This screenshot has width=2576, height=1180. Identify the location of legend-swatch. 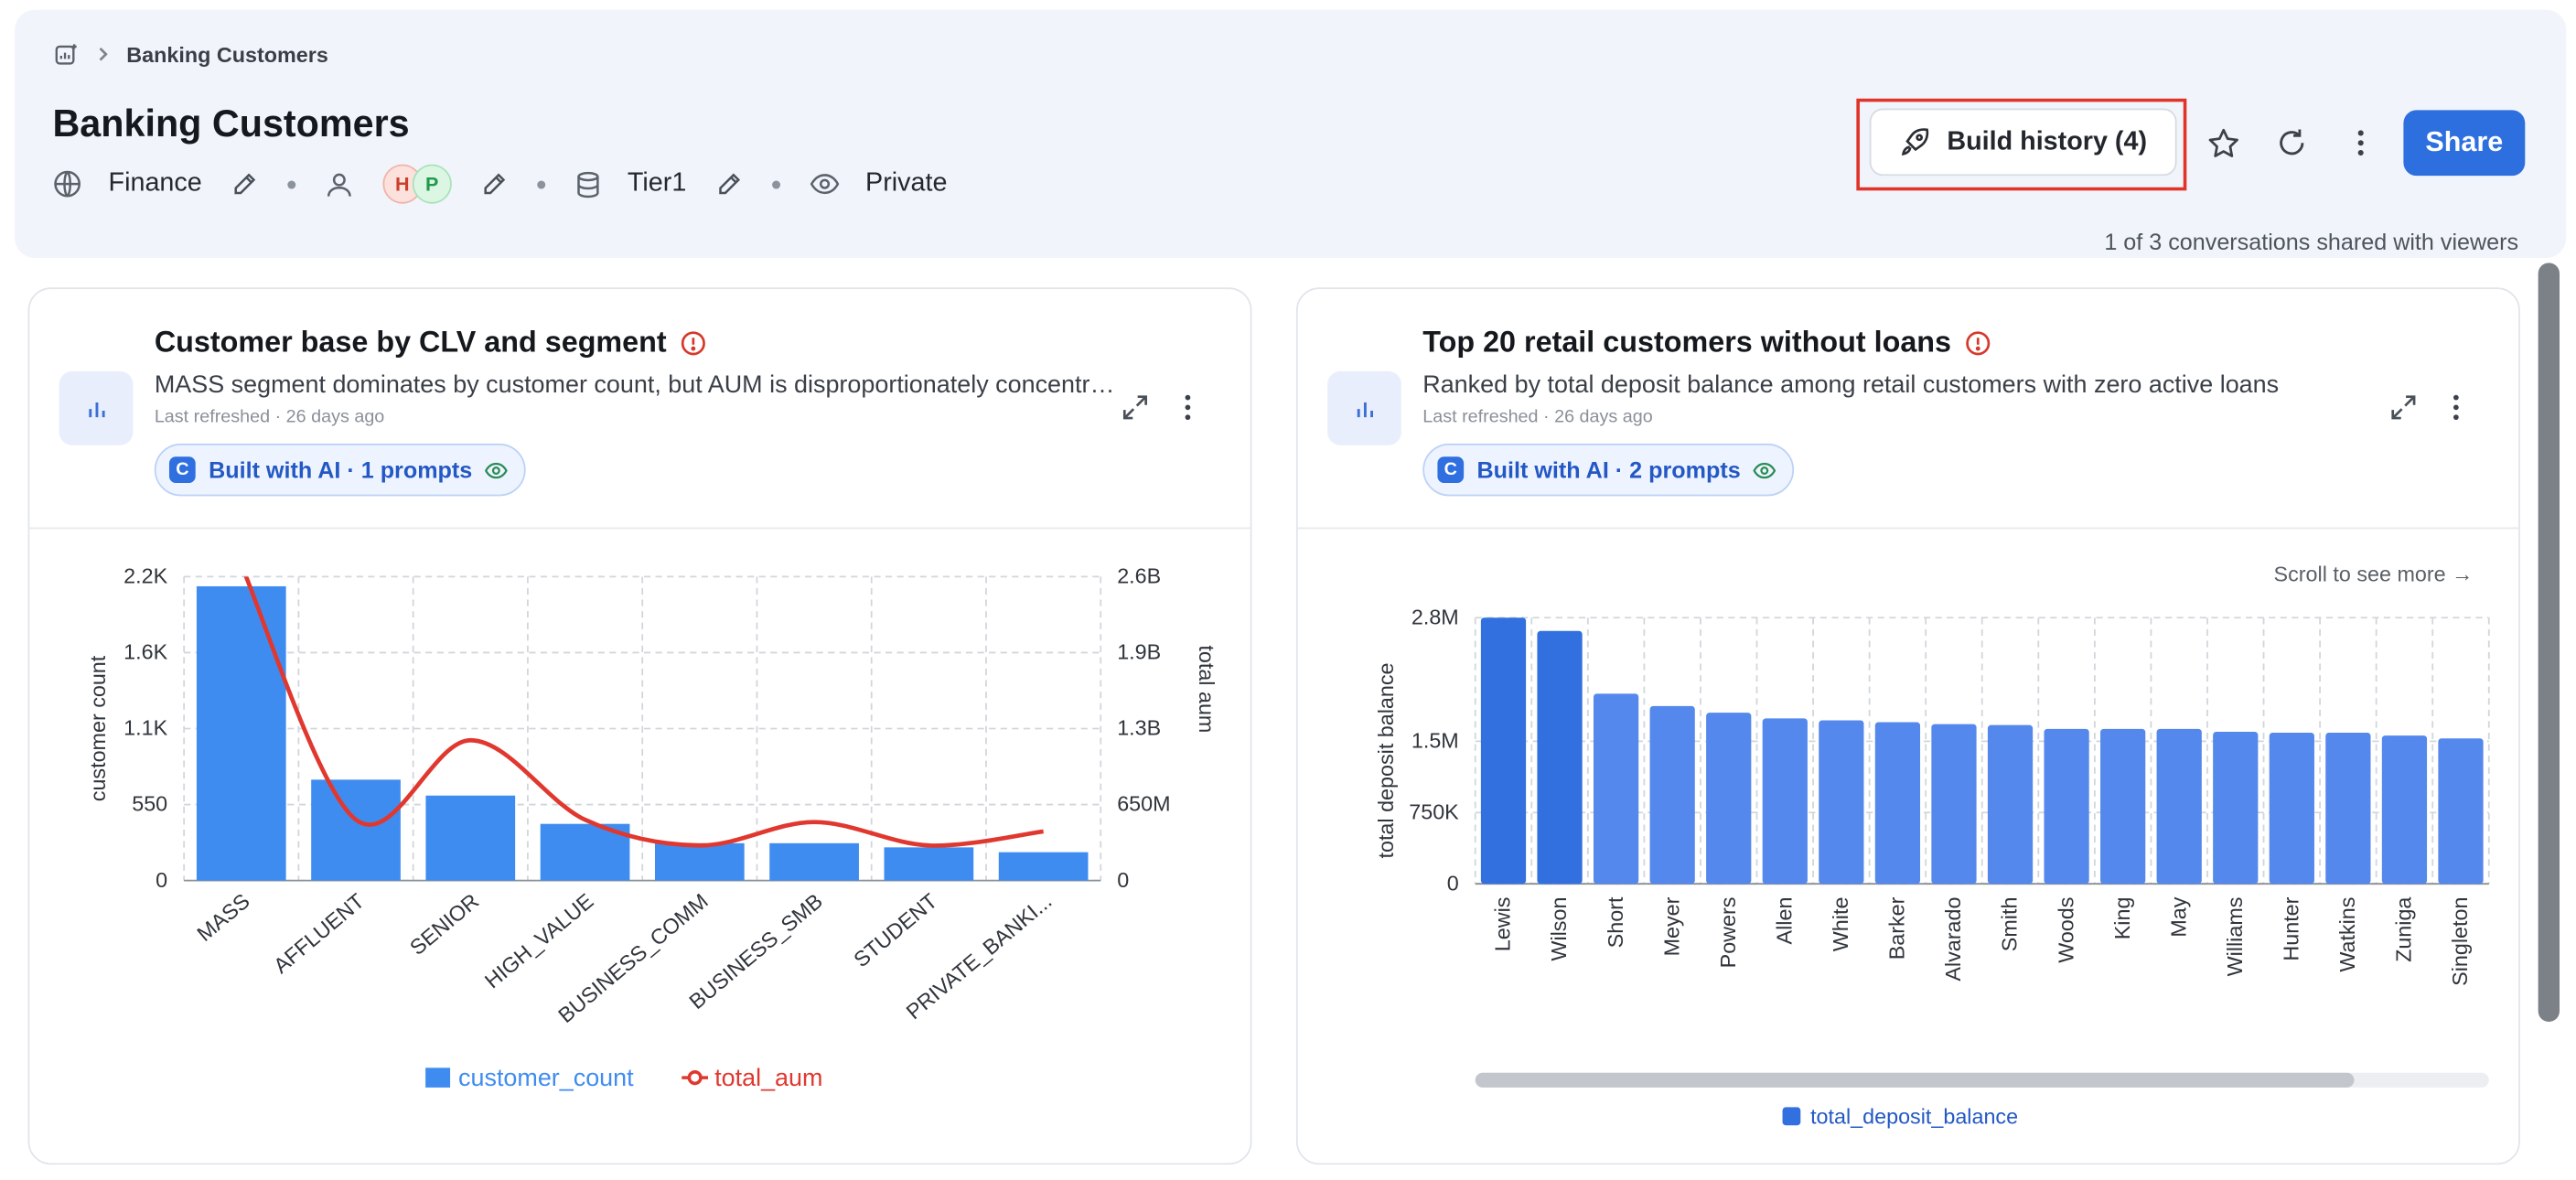
(1791, 1116).